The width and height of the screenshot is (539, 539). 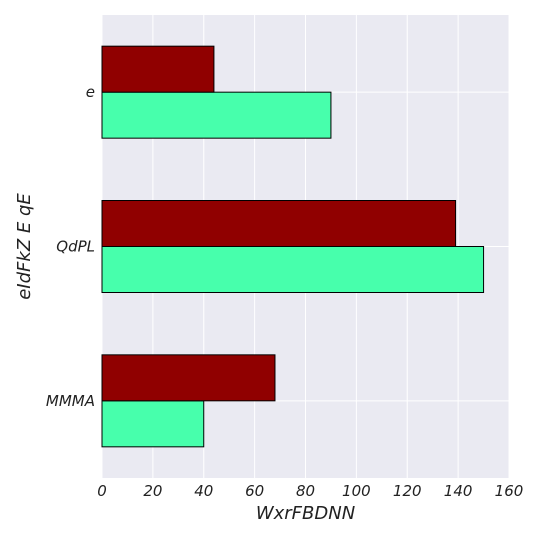 What do you see at coordinates (458, 491) in the screenshot?
I see `x-tick-label: 140` at bounding box center [458, 491].